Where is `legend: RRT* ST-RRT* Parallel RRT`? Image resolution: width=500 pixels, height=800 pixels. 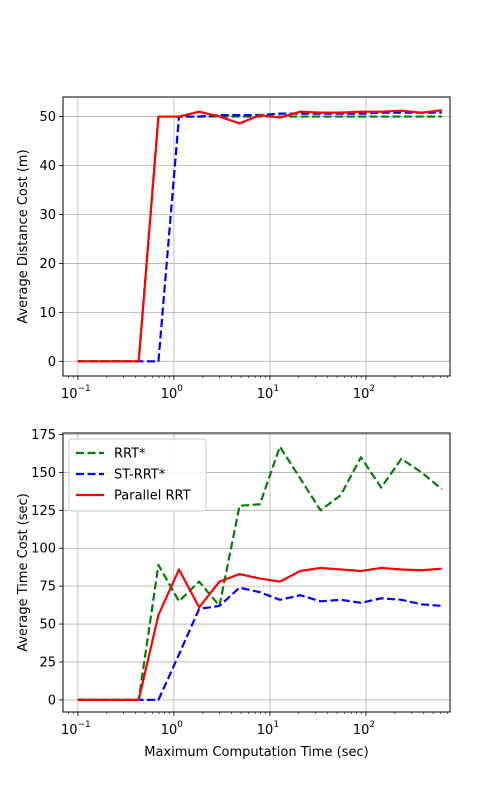
legend: RRT* ST-RRT* Parallel RRT is located at coordinates (137, 475).